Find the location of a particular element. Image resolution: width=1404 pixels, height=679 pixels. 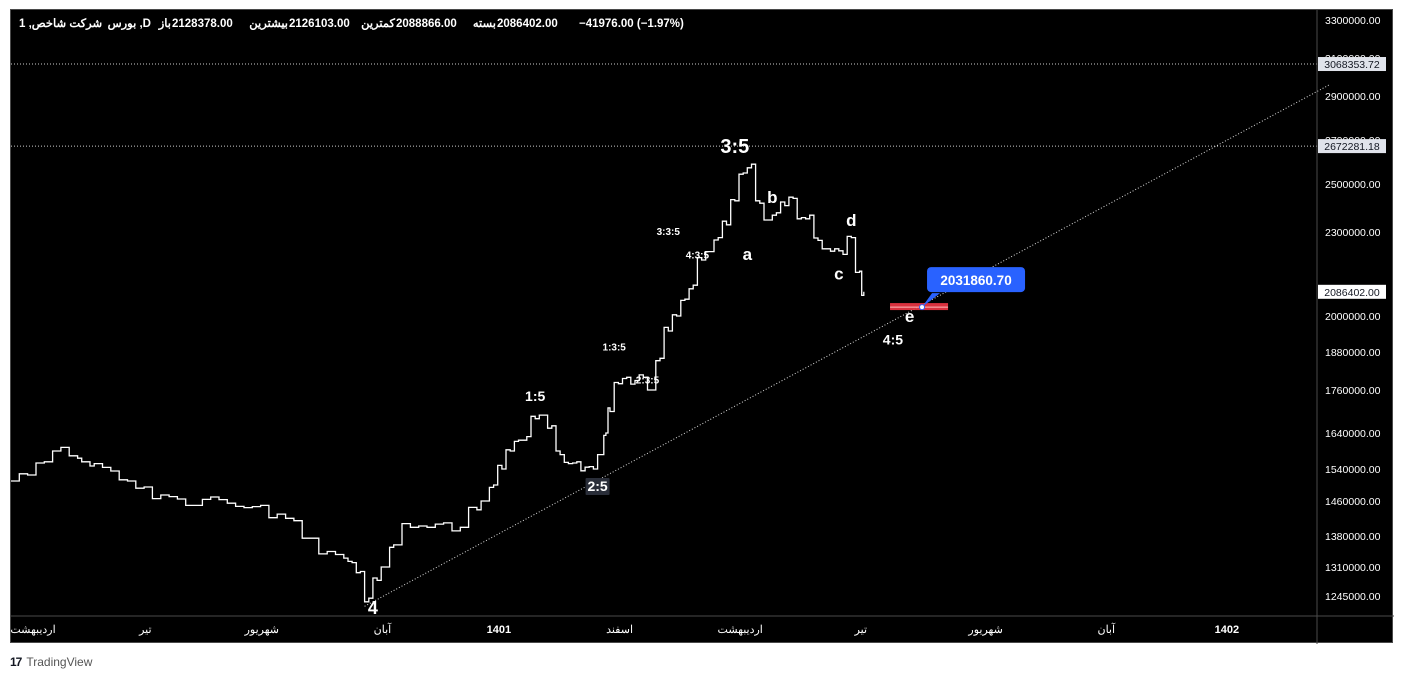

legend-open-label: باز is located at coordinates (164, 24).